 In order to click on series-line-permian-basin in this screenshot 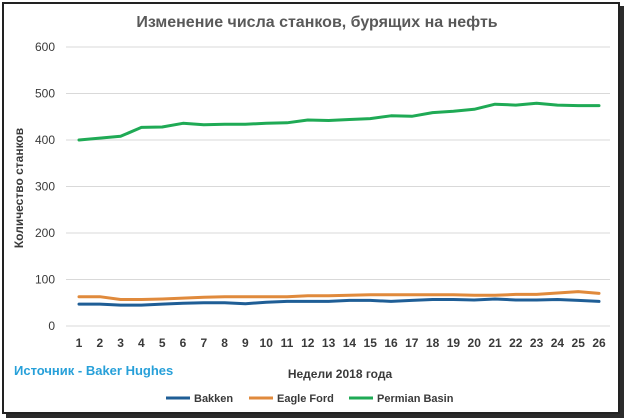, I will do `click(339, 121)`.